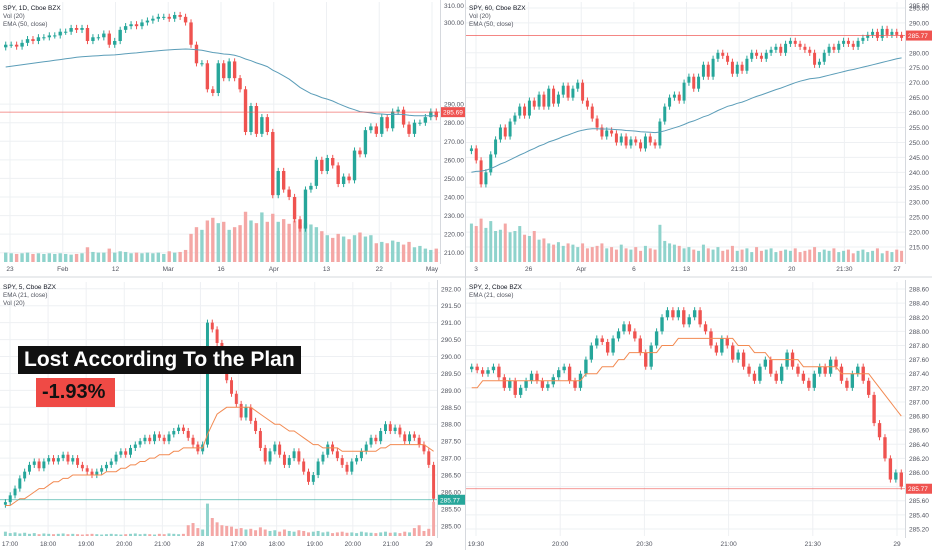  I want to click on x-tick-label: 23, so click(10, 269).